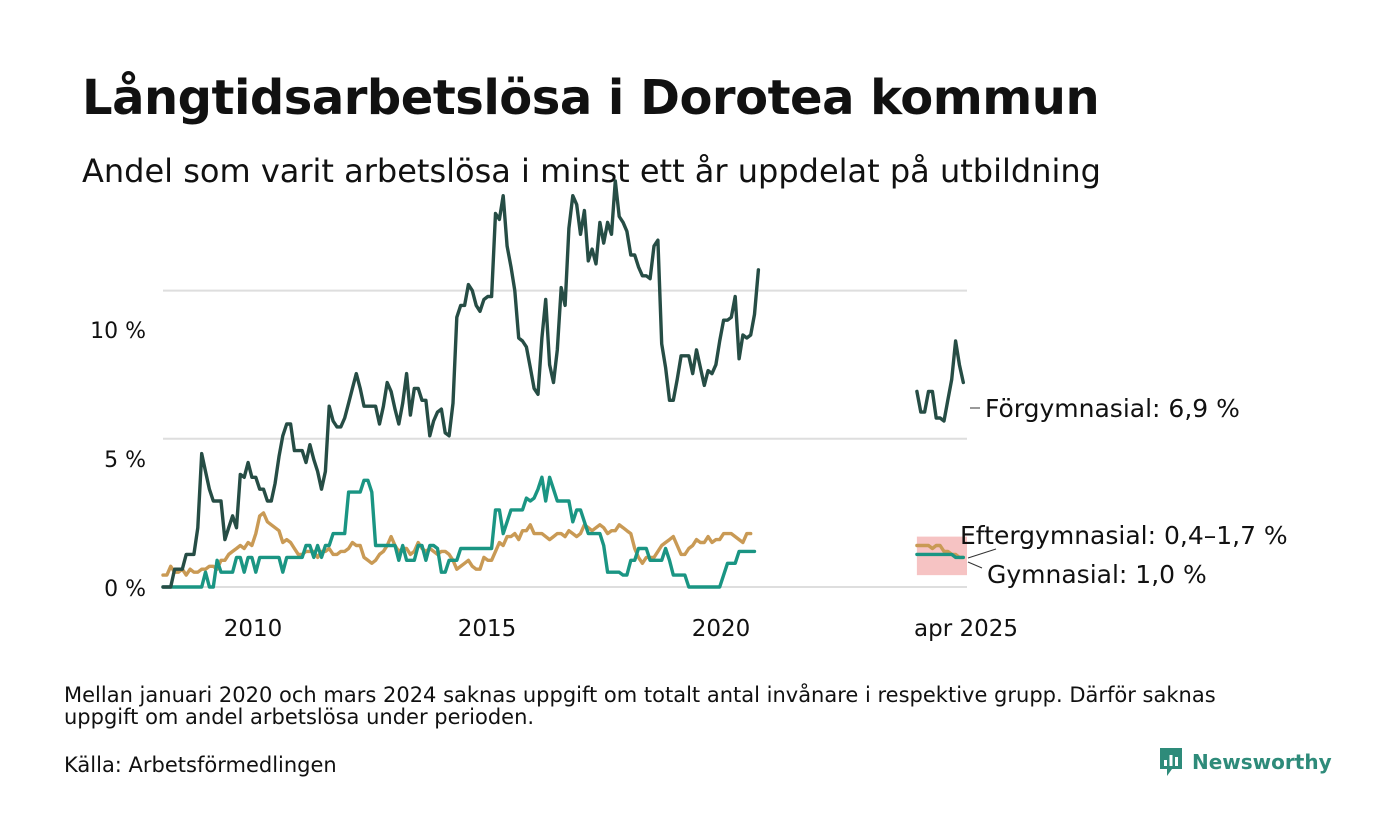 This screenshot has width=1400, height=840. I want to click on leader-line-eftergymnasial, so click(982, 553).